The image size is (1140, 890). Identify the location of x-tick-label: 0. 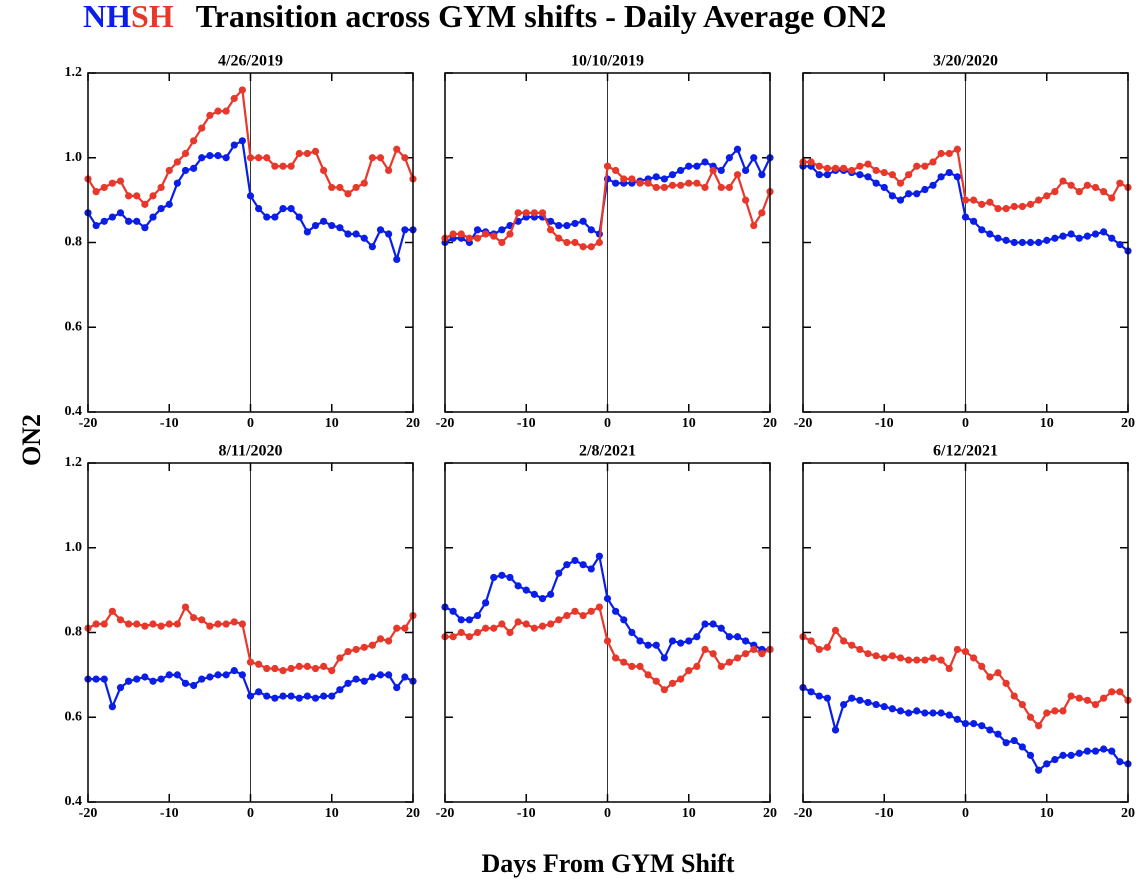
(250, 813).